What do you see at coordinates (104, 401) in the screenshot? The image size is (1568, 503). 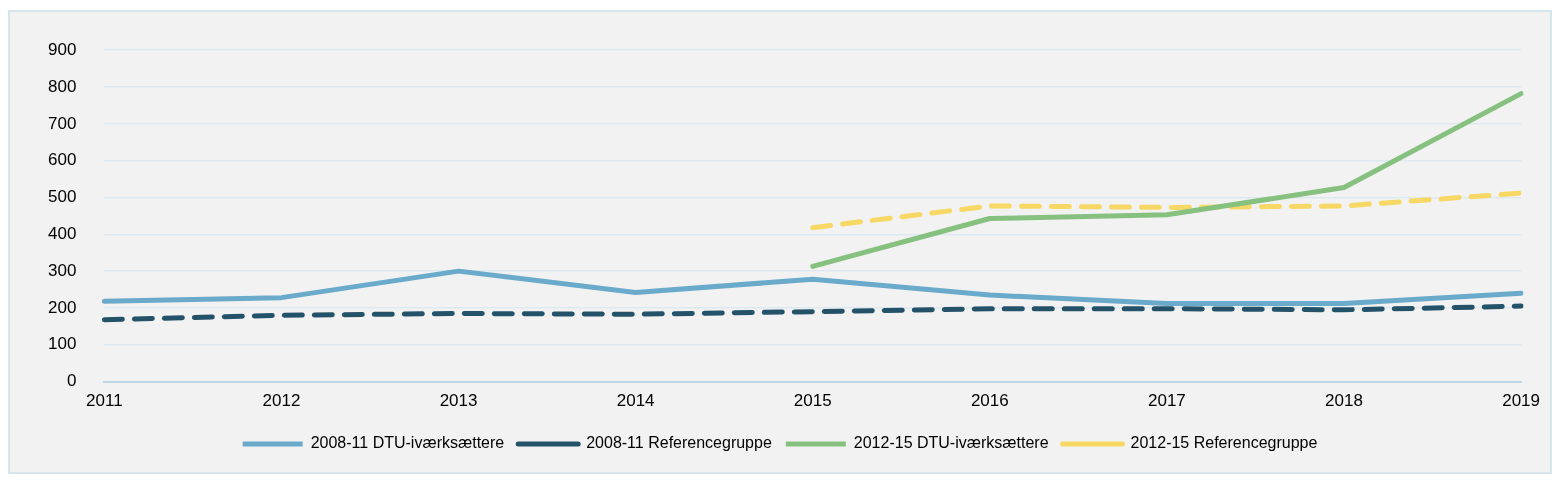 I see `x-tick-label: 2011` at bounding box center [104, 401].